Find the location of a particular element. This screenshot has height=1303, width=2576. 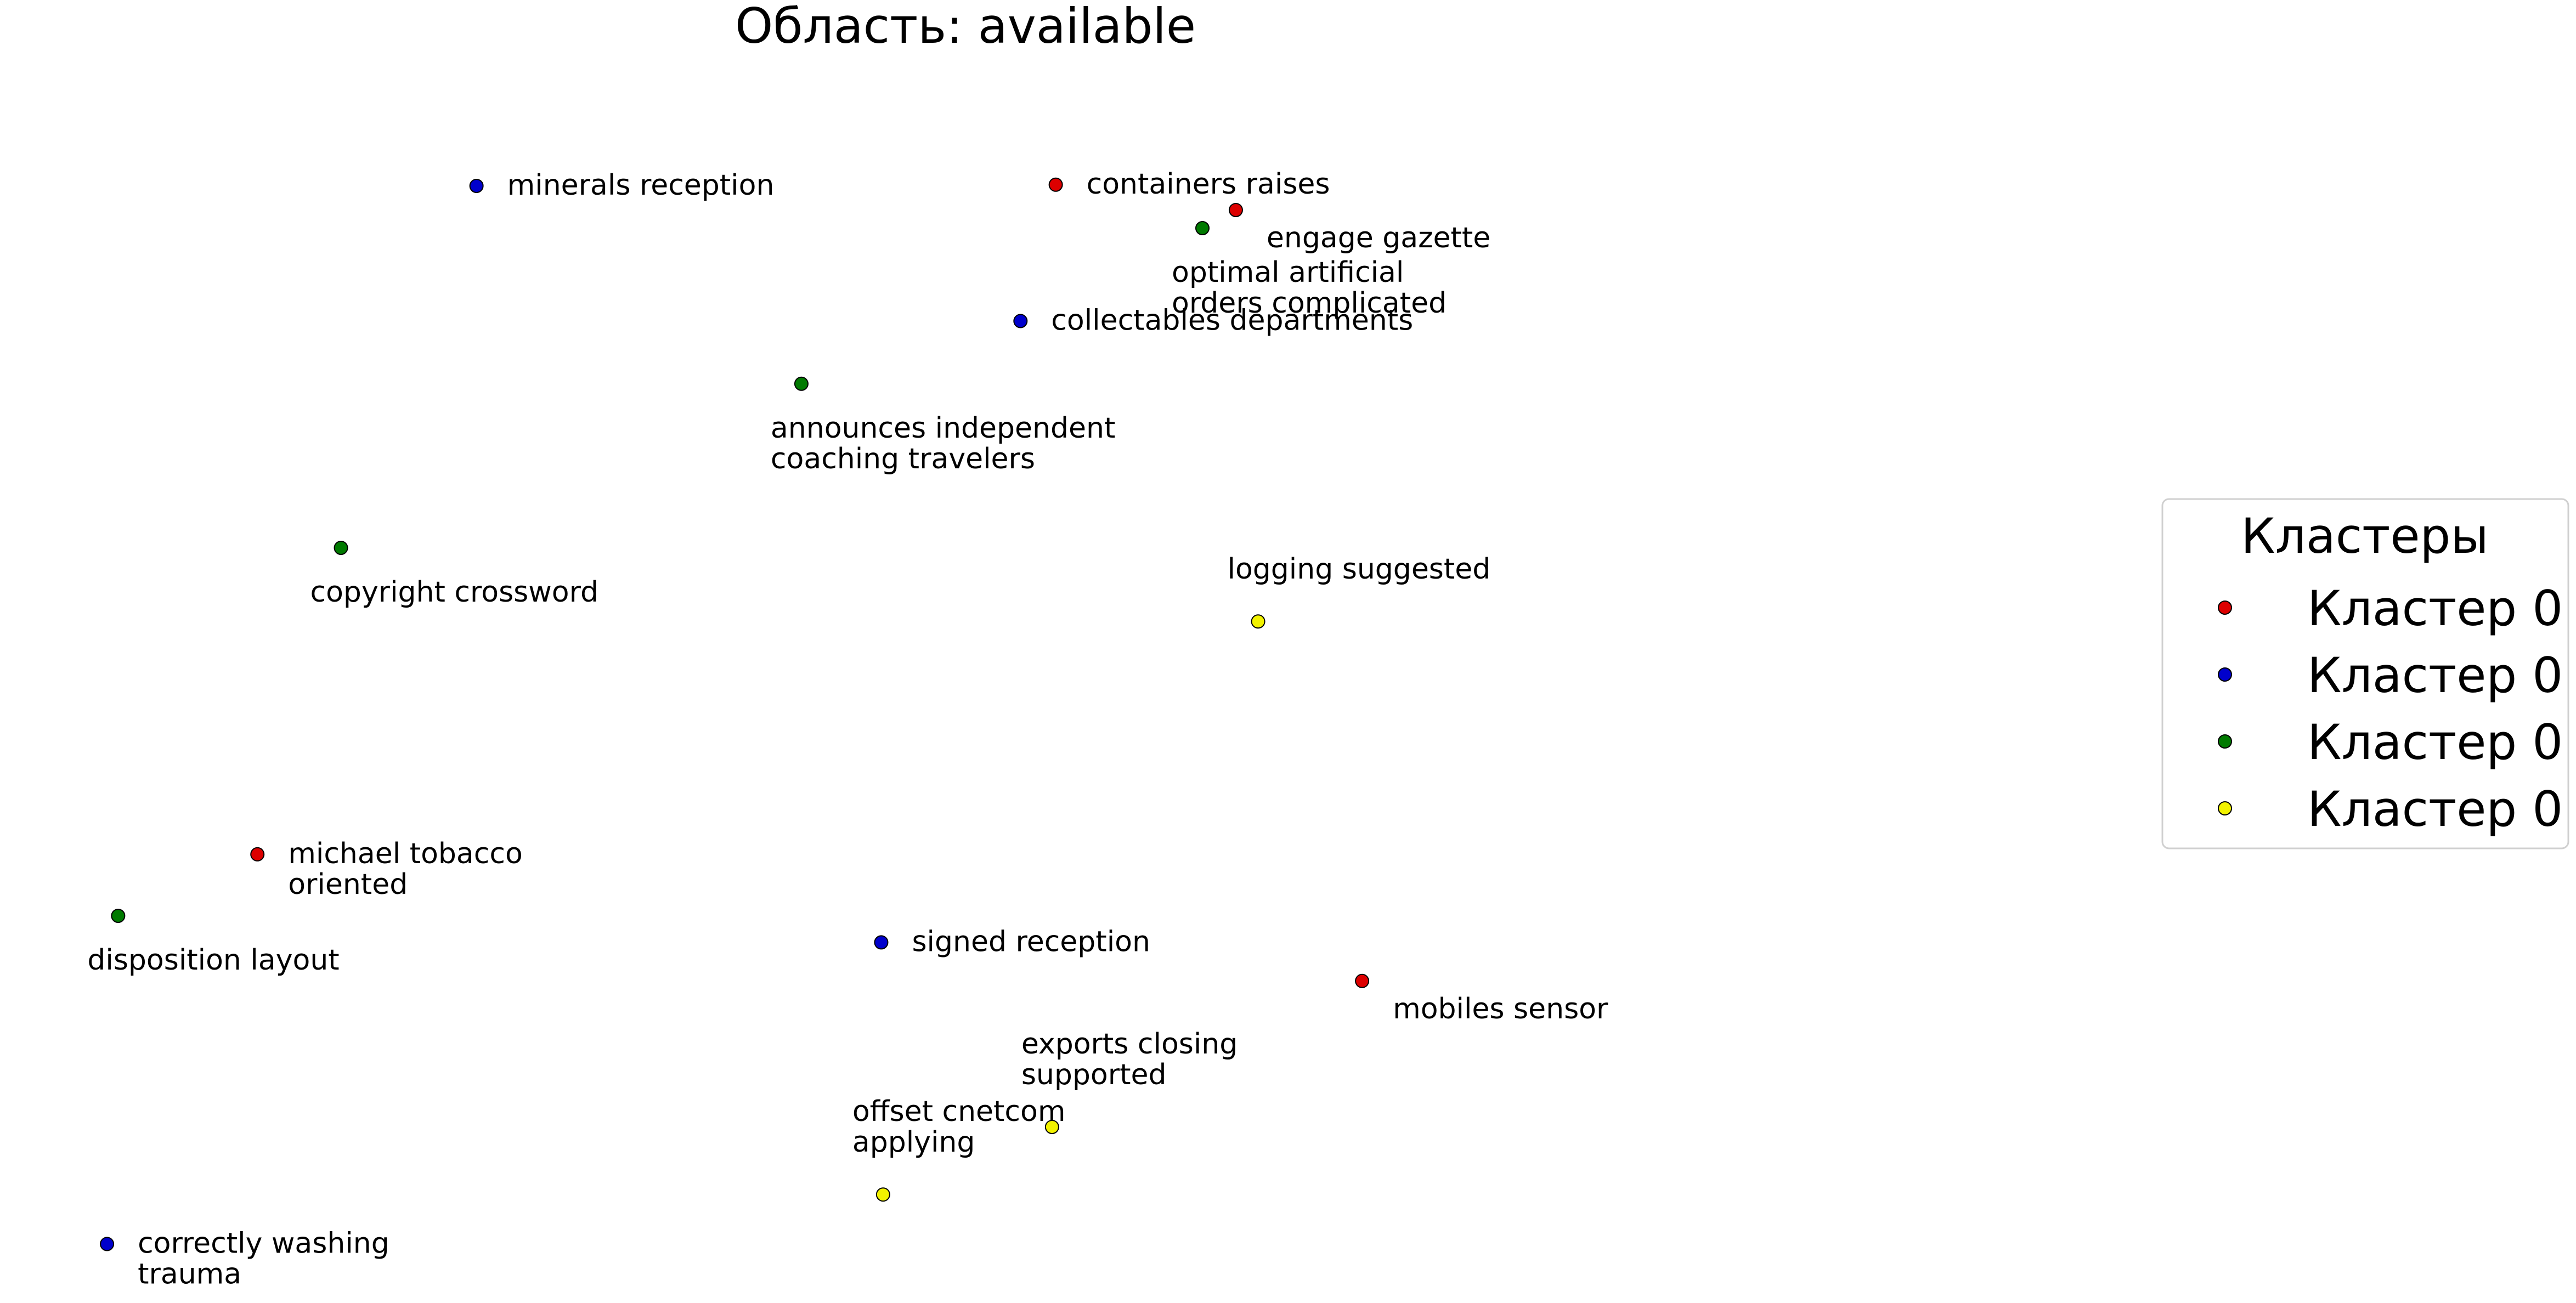

point-label: signed reception is located at coordinates (1031, 942).